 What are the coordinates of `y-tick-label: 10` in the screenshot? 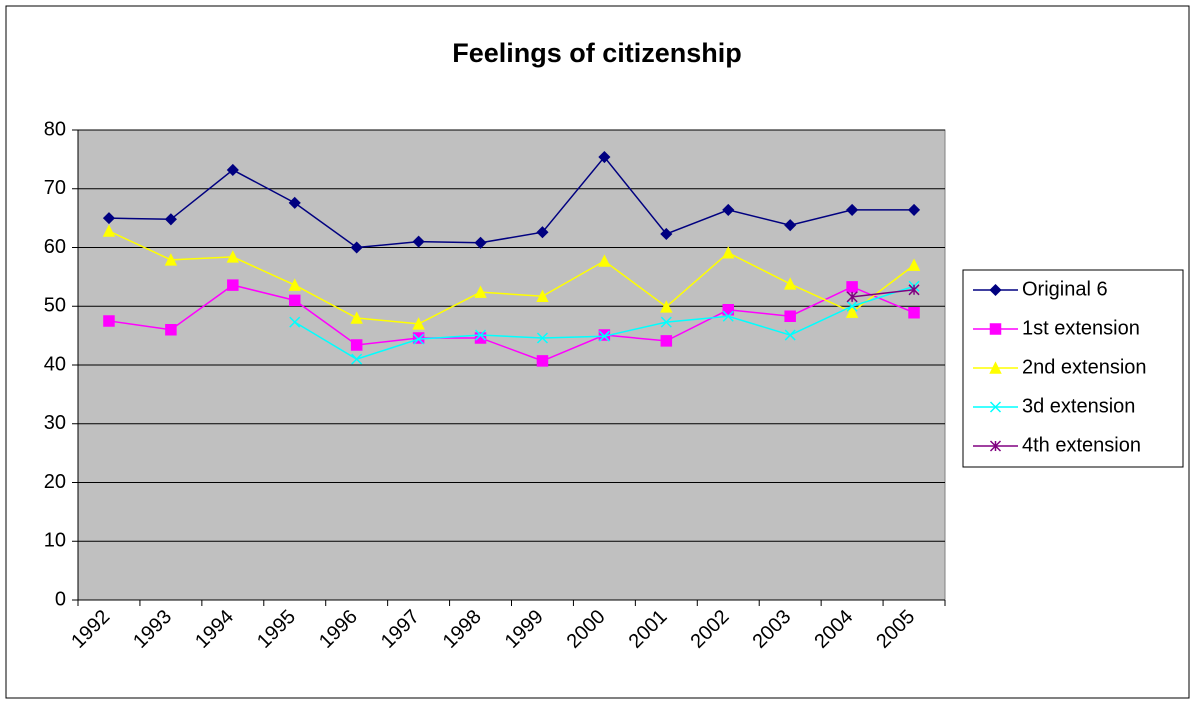 It's located at (55, 541).